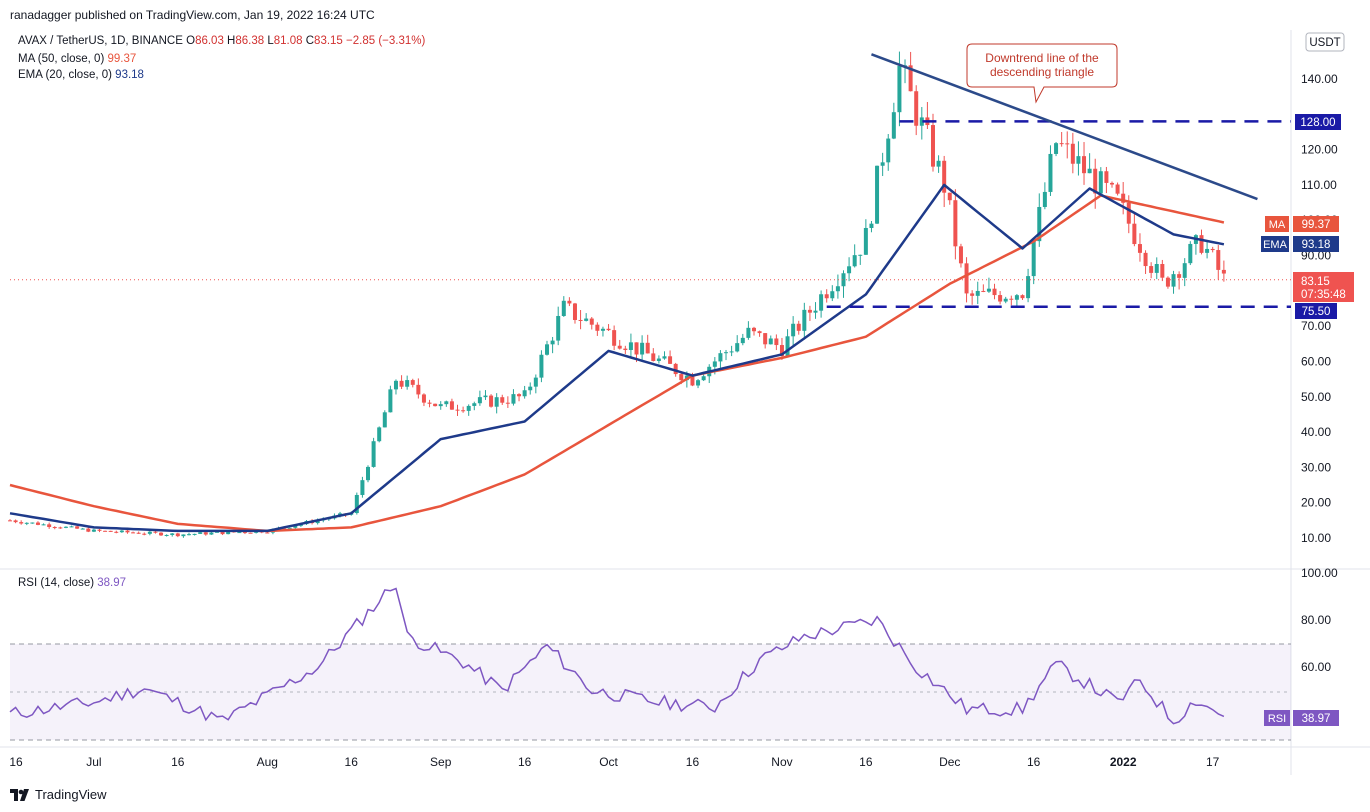 The height and width of the screenshot is (812, 1370). I want to click on price-tick-label: 70.00, so click(1316, 326).